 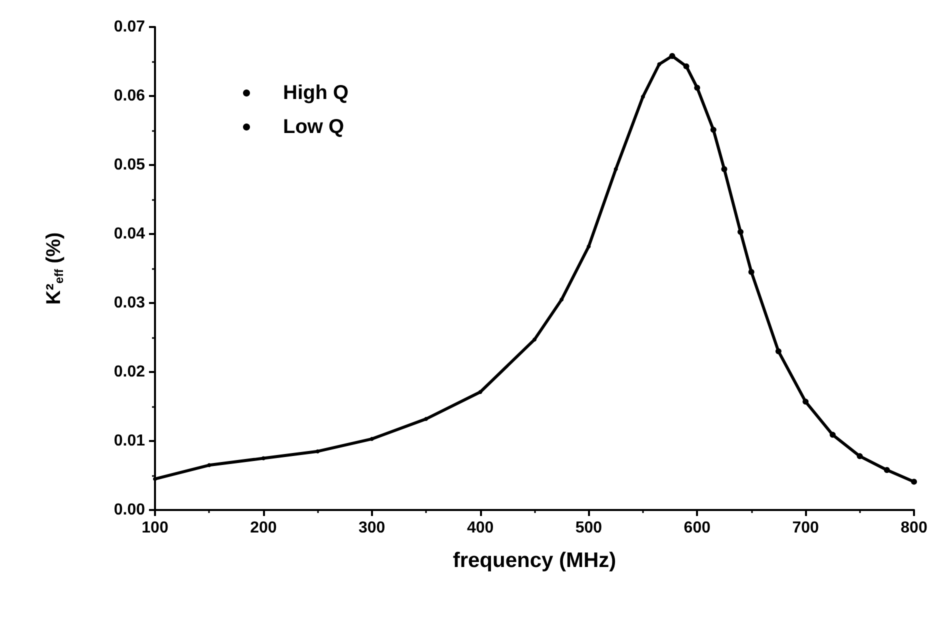 What do you see at coordinates (697, 528) in the screenshot?
I see `x-tick-label: 600` at bounding box center [697, 528].